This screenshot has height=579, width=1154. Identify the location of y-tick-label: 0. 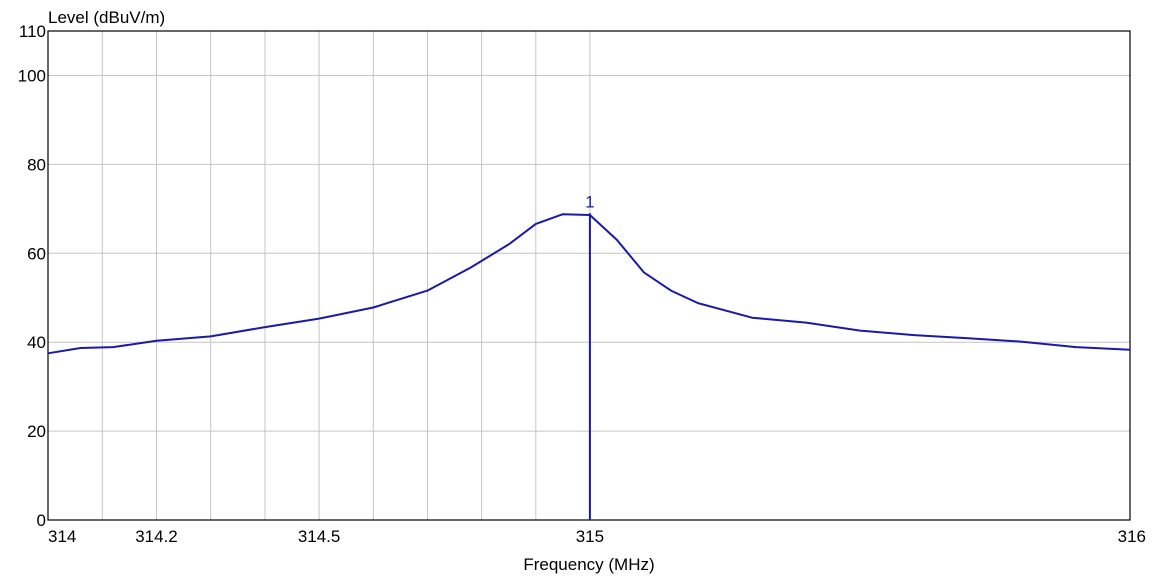
(41, 520).